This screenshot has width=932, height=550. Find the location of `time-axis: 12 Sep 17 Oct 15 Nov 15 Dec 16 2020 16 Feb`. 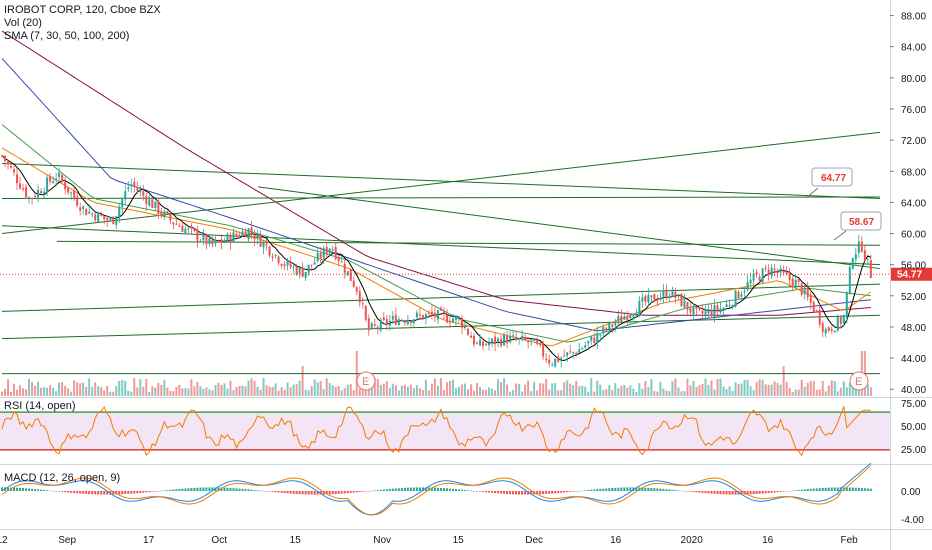

time-axis: 12 Sep 17 Oct 15 Nov 15 Dec 16 2020 16 Feb is located at coordinates (429, 540).